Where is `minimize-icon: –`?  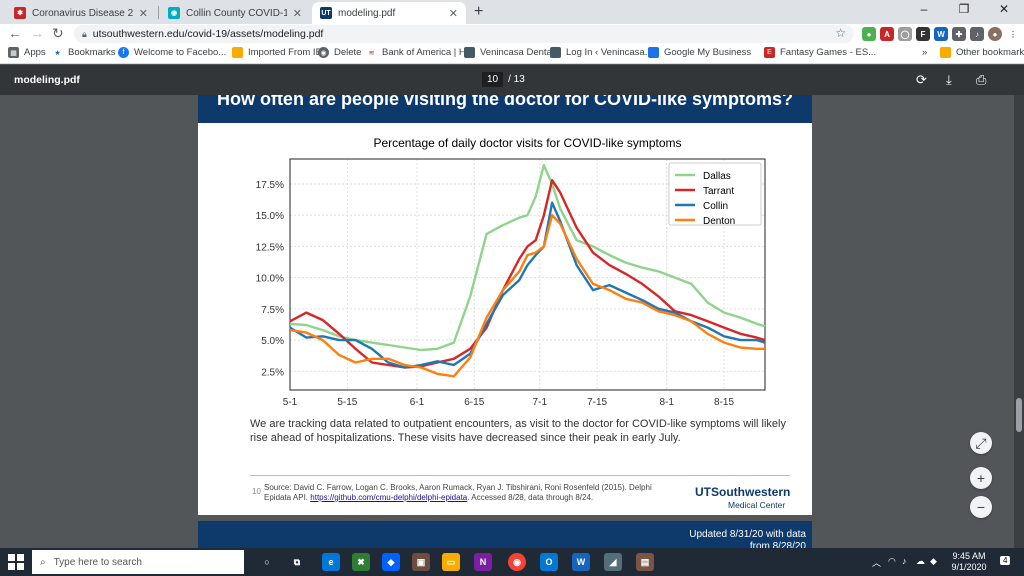 minimize-icon: – is located at coordinates (924, 9).